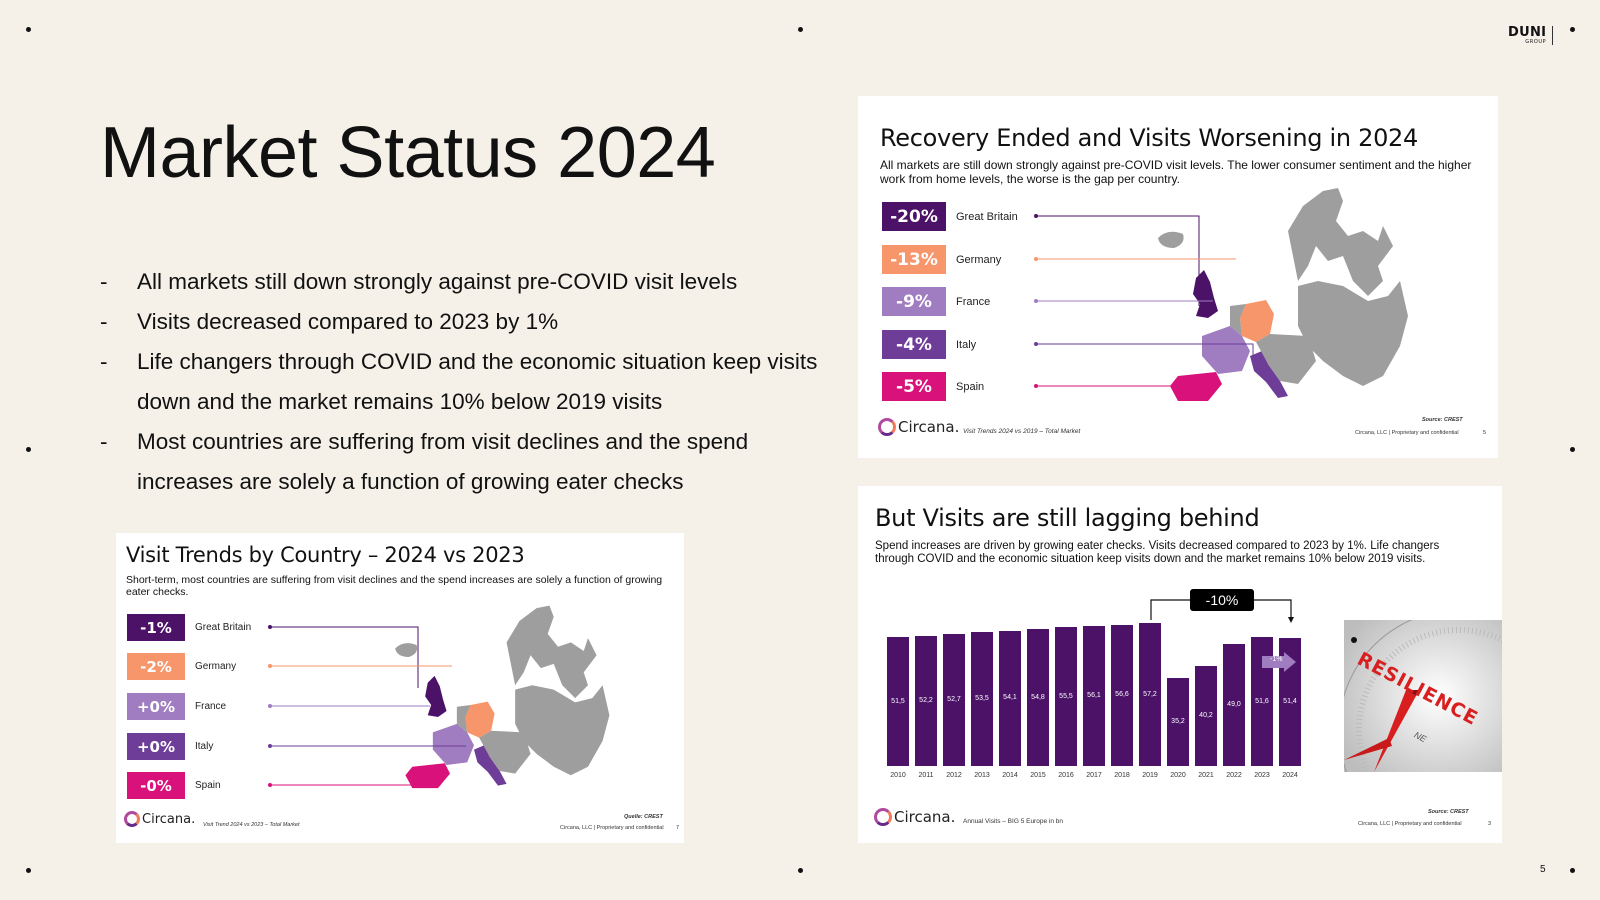  Describe the element at coordinates (156, 666) in the screenshot. I see `value-badge: -2%` at that location.